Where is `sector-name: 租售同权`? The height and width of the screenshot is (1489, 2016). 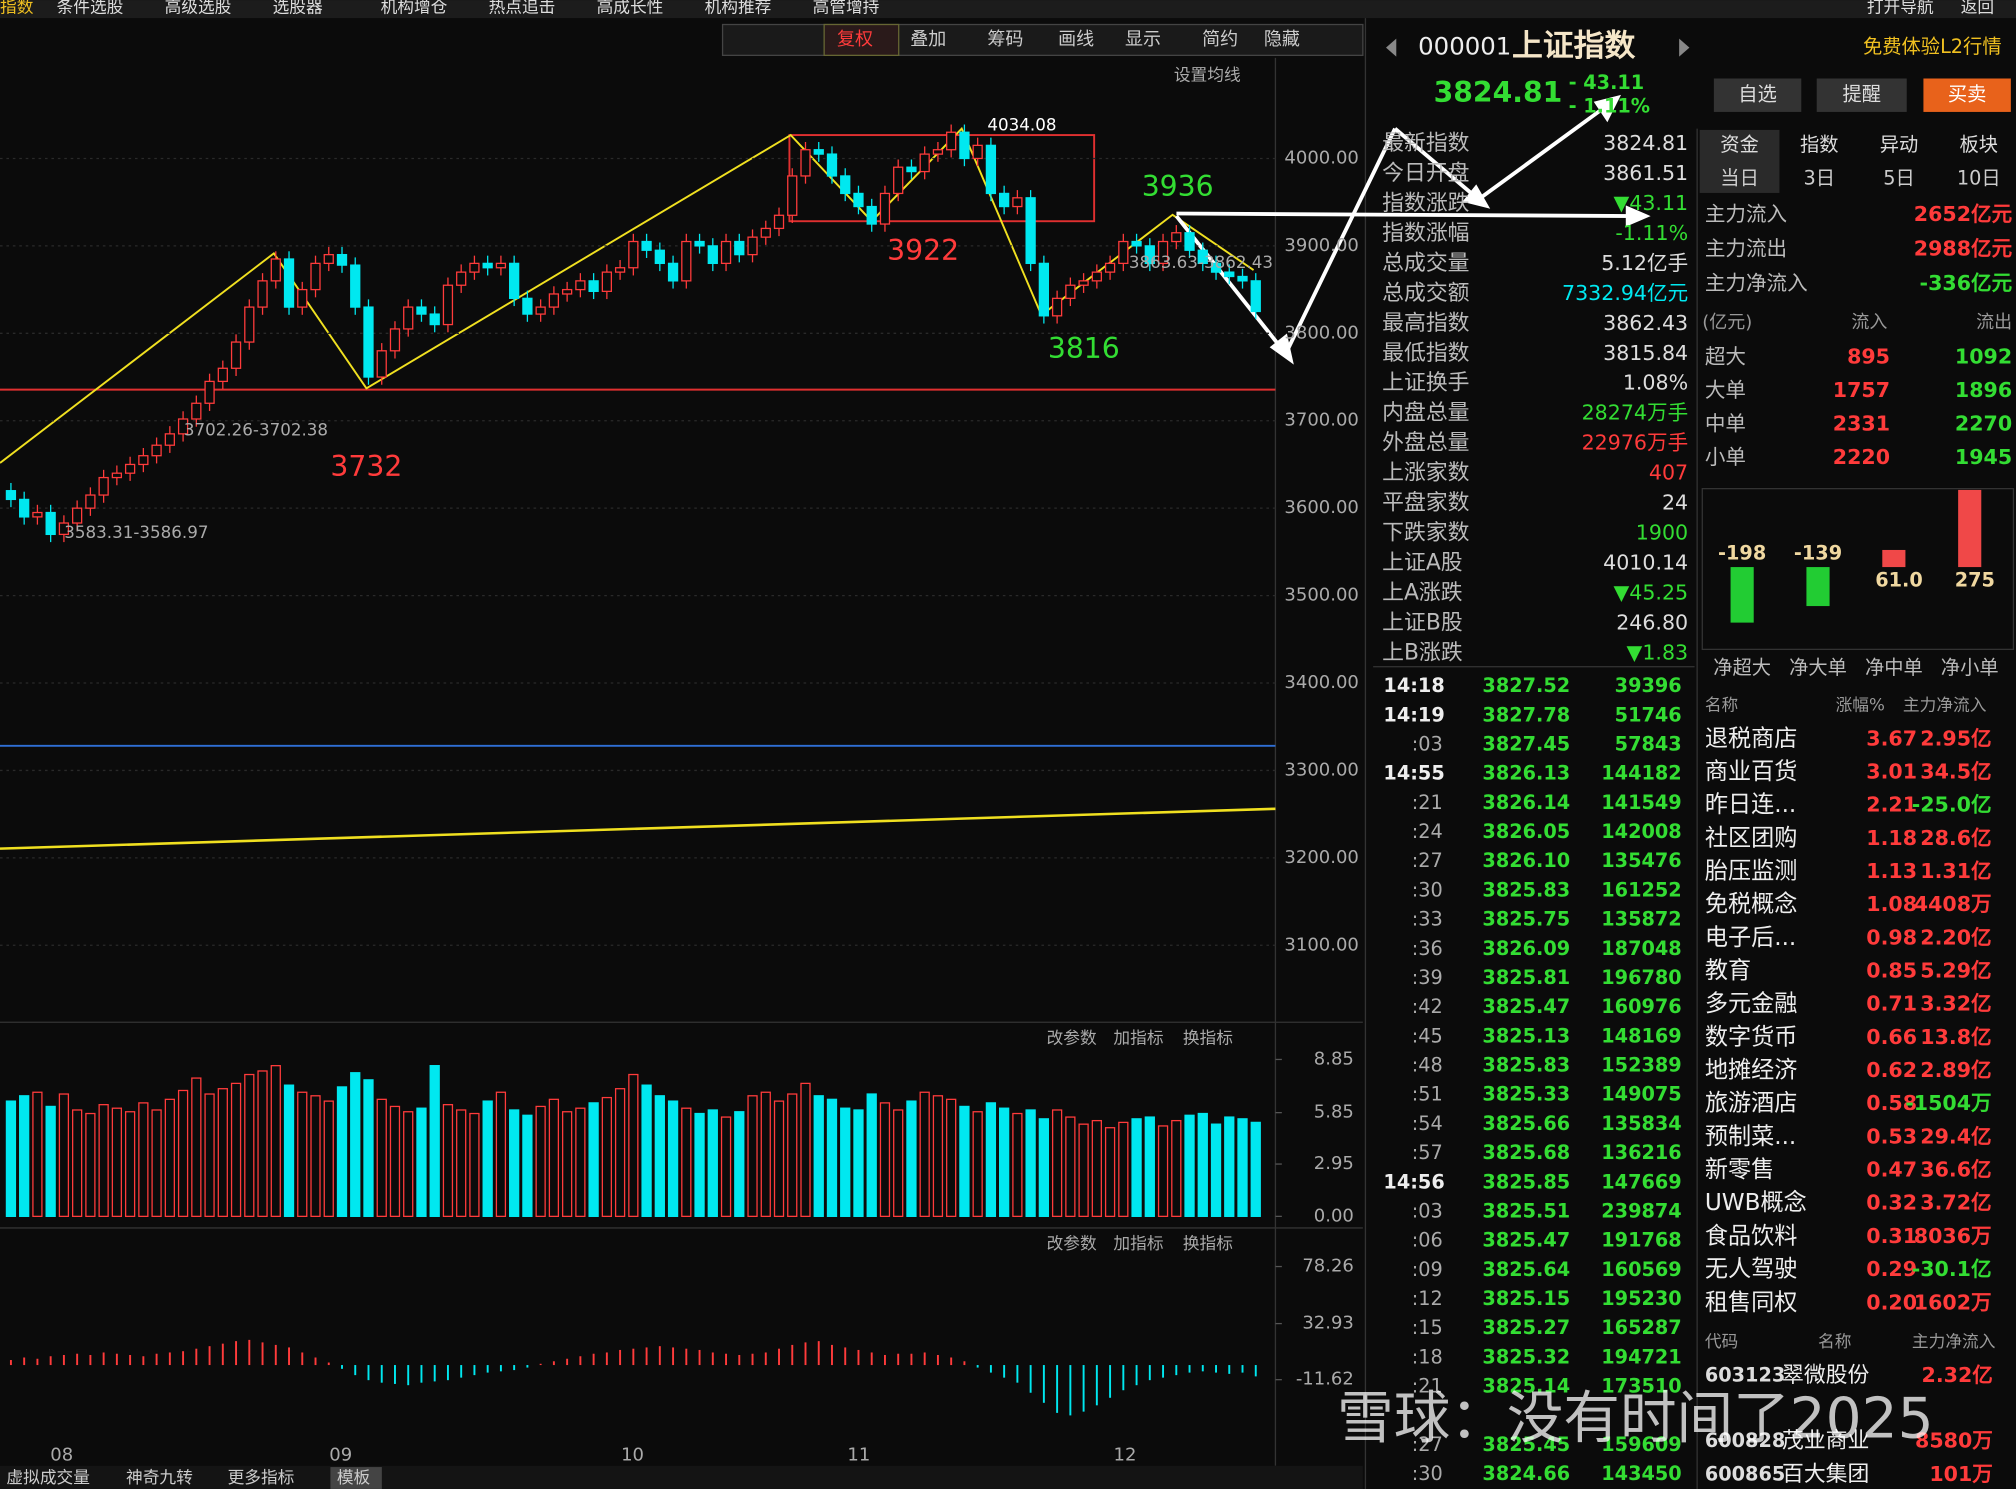
sector-name: 租售同权 is located at coordinates (1751, 1303).